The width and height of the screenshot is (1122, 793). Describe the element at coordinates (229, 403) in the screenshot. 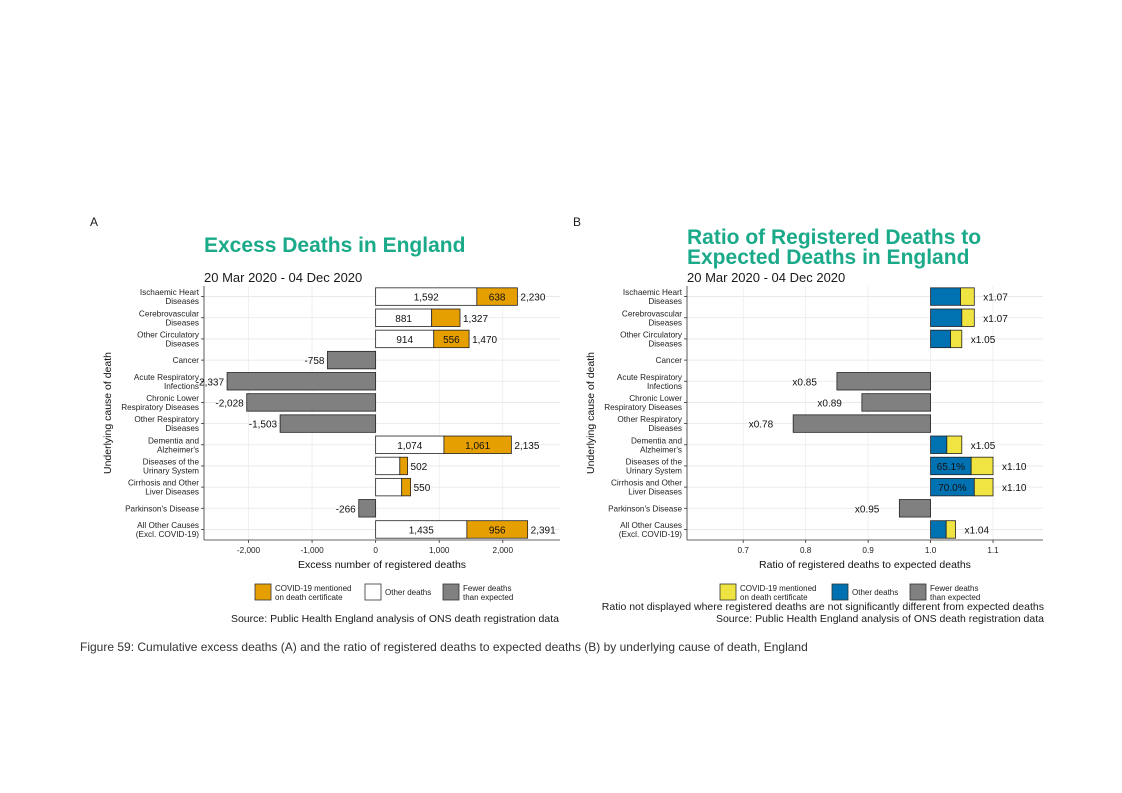

I see `chart-a-label-fewer: -2,028` at that location.